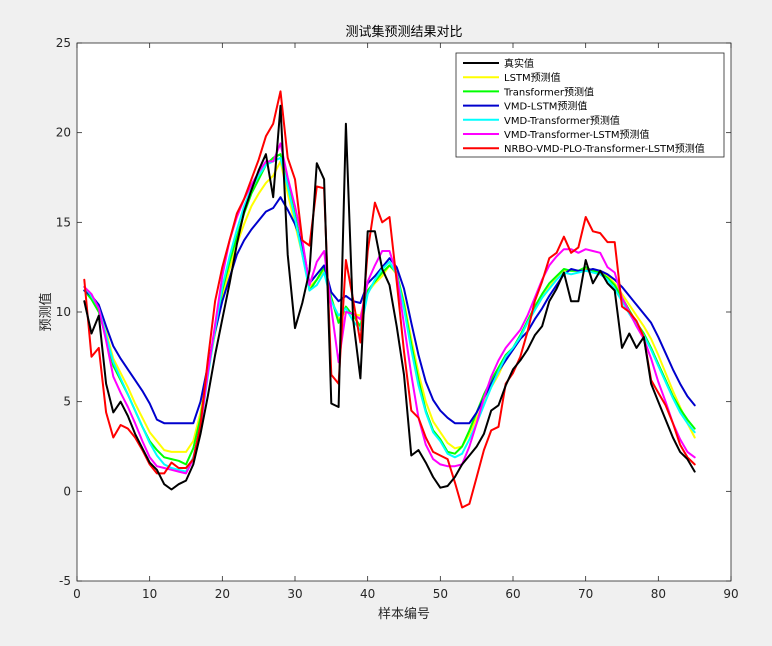 This screenshot has height=646, width=772. Describe the element at coordinates (545, 106) in the screenshot. I see `legend-label: VMD-LSTM预测值` at that location.